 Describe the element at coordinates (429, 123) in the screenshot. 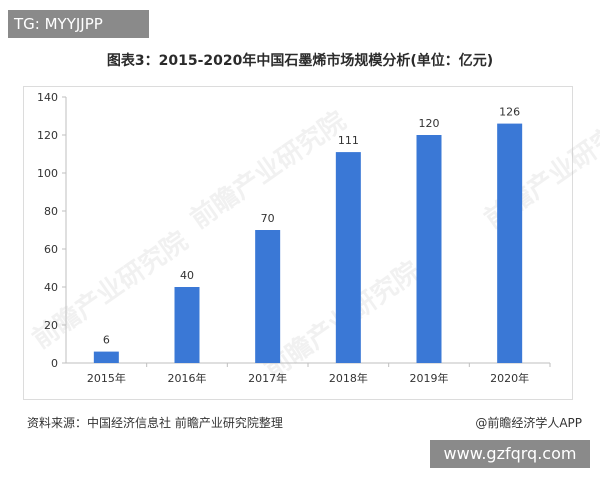

I see `bar-value-label-4: 120` at that location.